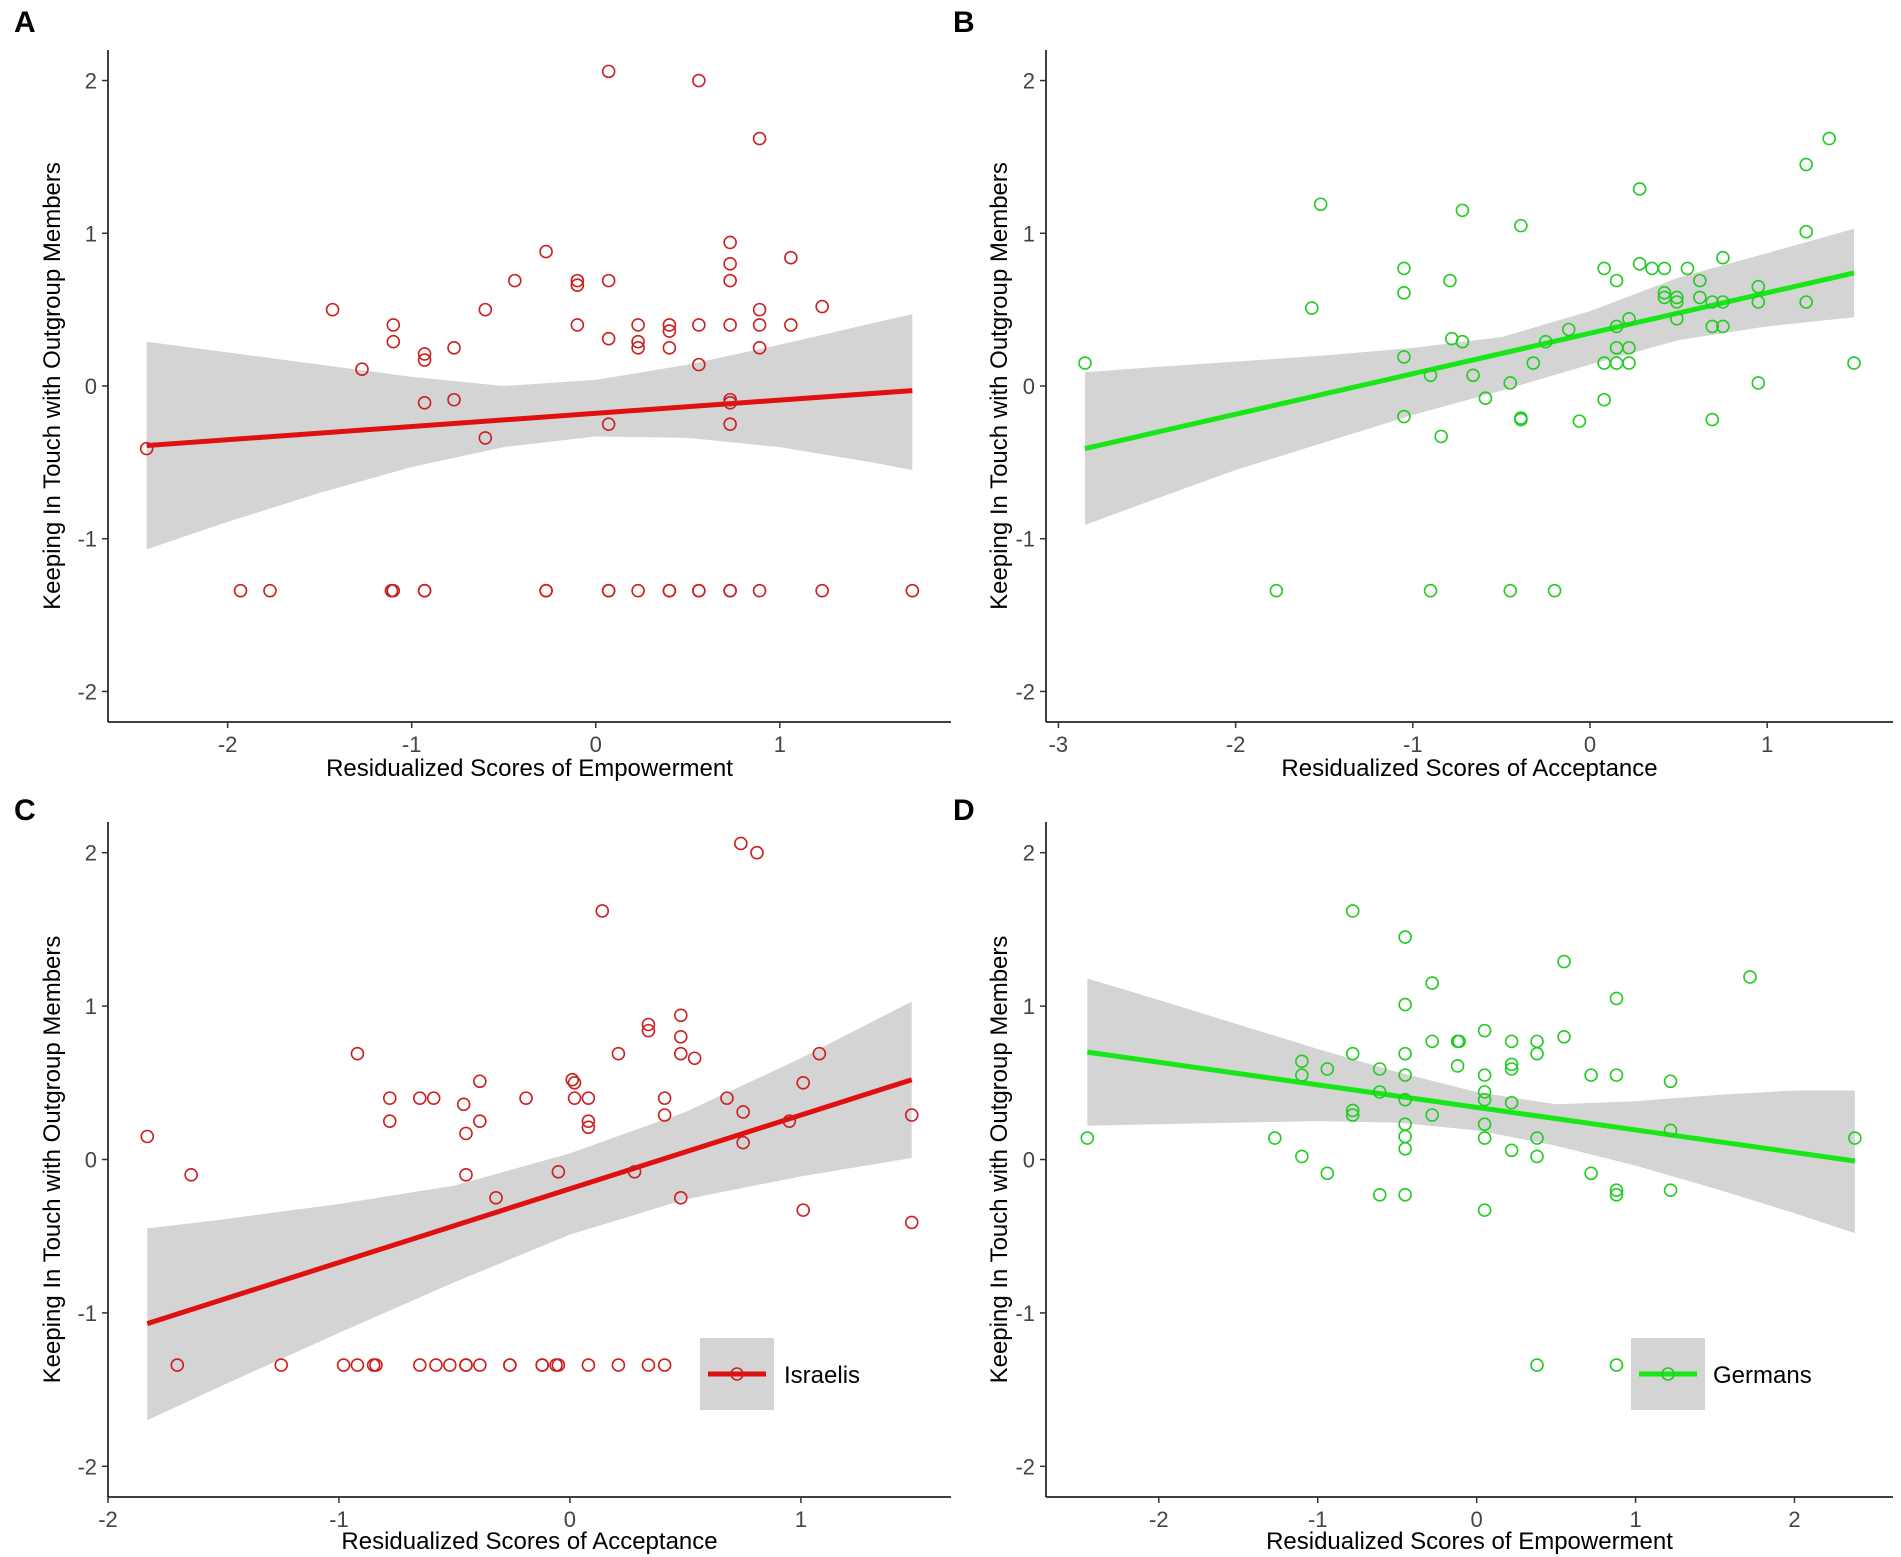 The height and width of the screenshot is (1557, 1901). I want to click on panel-label: B, so click(964, 22).